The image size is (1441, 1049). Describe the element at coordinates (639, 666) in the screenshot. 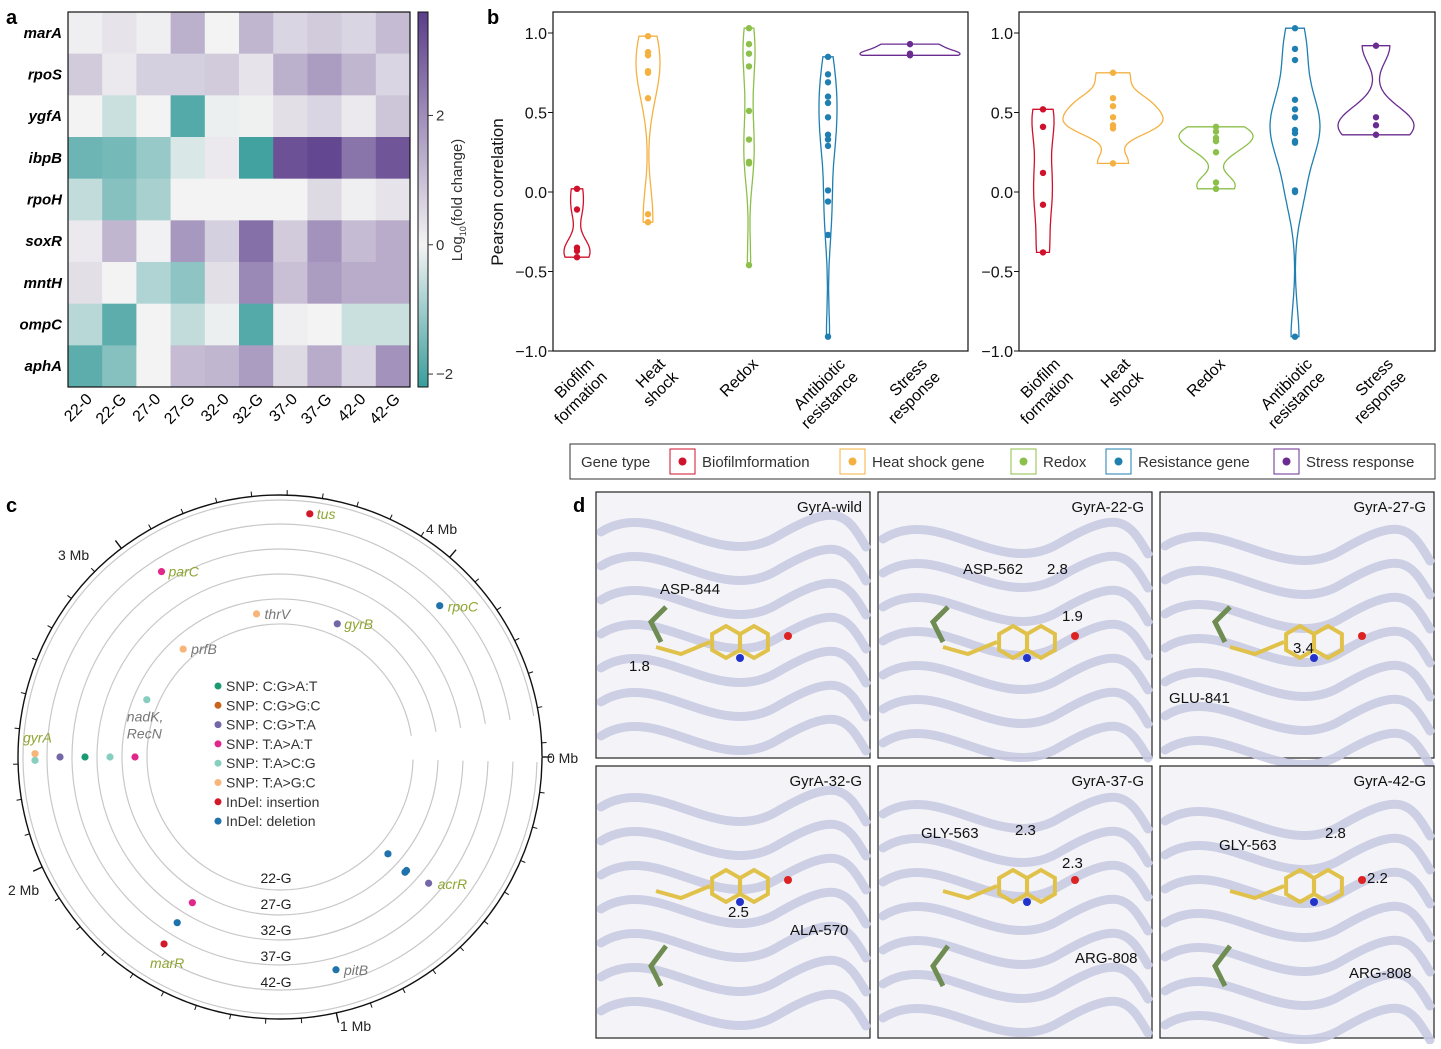

I see `distance-label: 1.8` at that location.